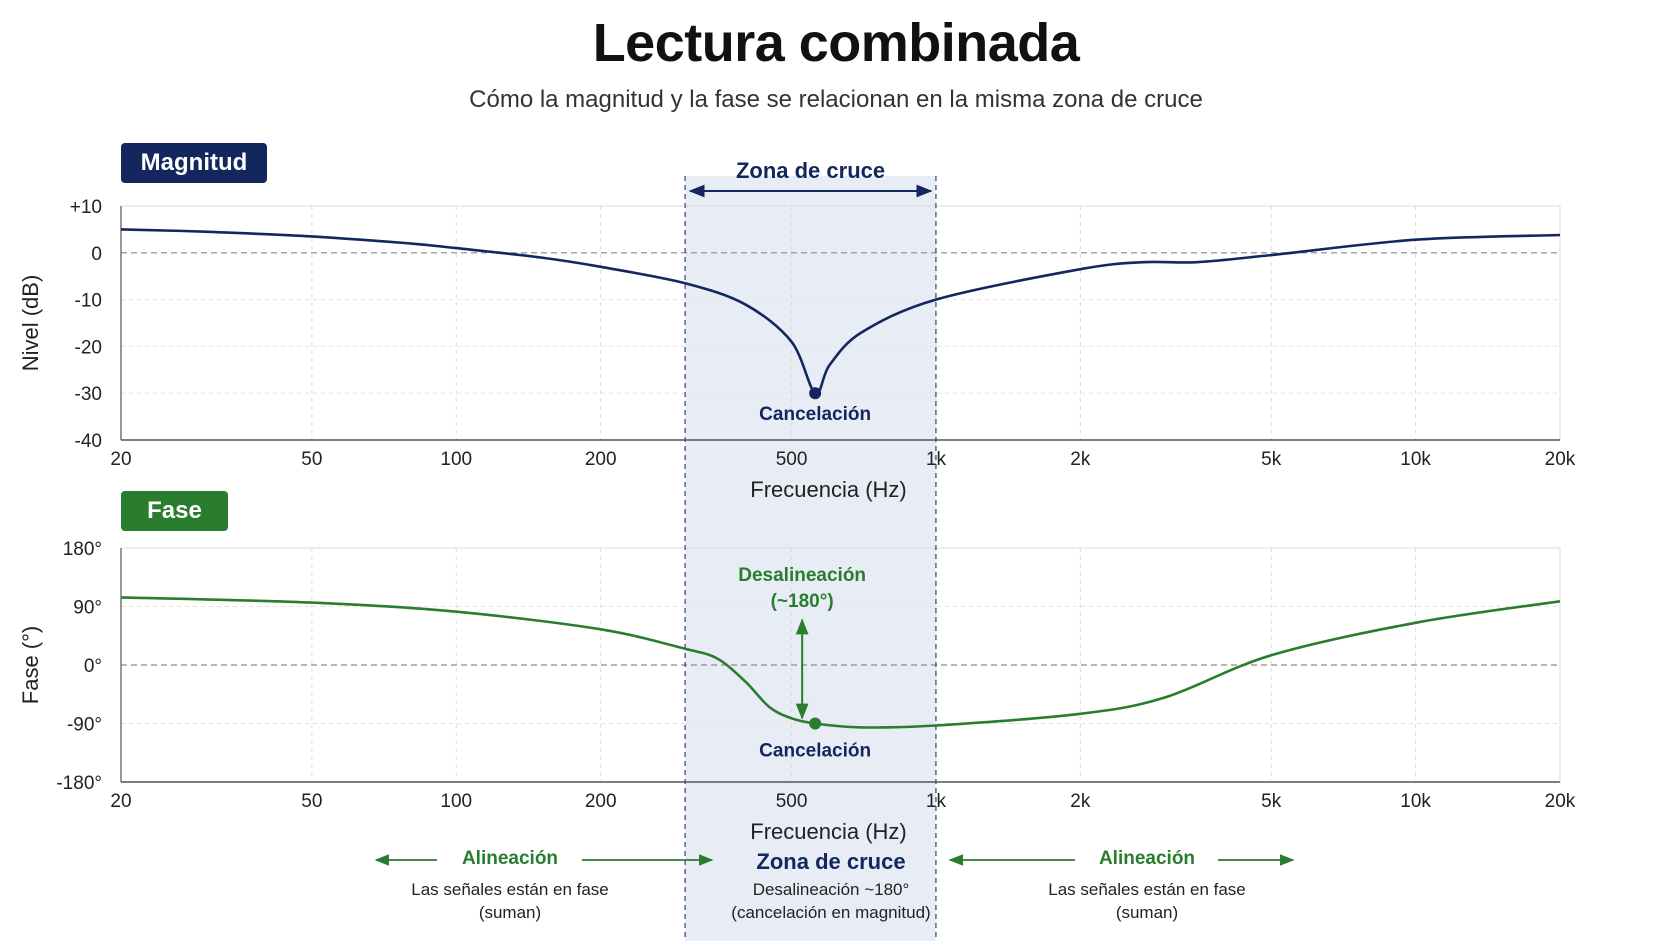 This screenshot has height=941, width=1672. Describe the element at coordinates (802, 575) in the screenshot. I see `misalignment-label: Desalineación` at that location.